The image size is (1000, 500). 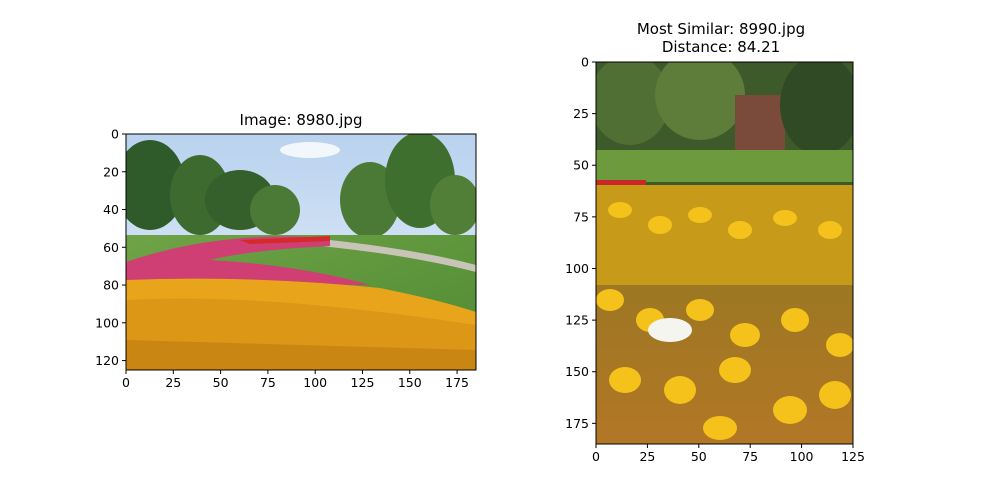 I want to click on y-tick-label: 25, so click(x=581, y=113).